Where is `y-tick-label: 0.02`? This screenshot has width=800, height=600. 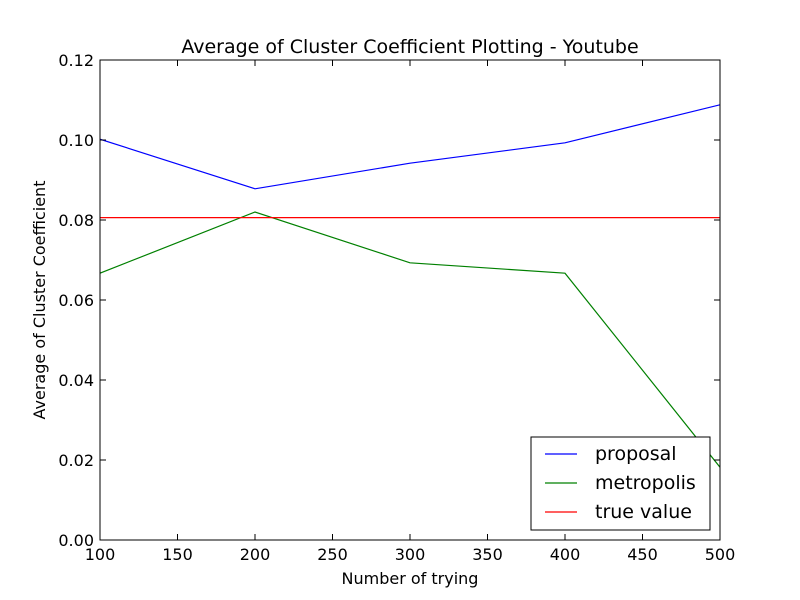
y-tick-label: 0.02 is located at coordinates (76, 460).